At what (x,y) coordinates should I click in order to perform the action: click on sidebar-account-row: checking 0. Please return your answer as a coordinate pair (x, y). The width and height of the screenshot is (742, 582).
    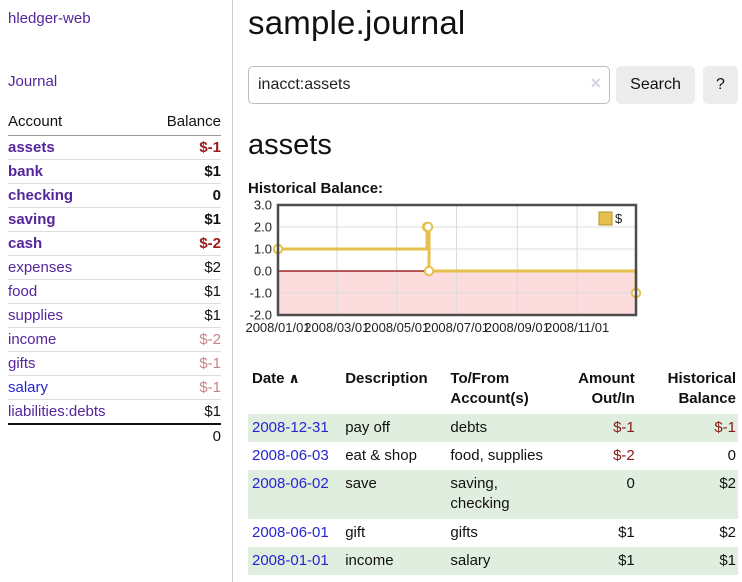
    Looking at the image, I should click on (114, 195).